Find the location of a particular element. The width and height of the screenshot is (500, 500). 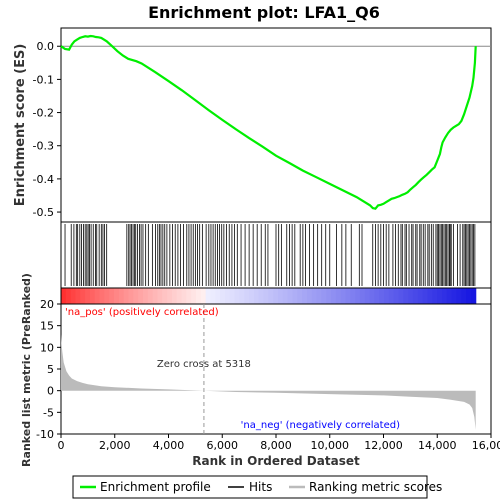

es-y-tick-label: -0.1 is located at coordinates (43, 79).